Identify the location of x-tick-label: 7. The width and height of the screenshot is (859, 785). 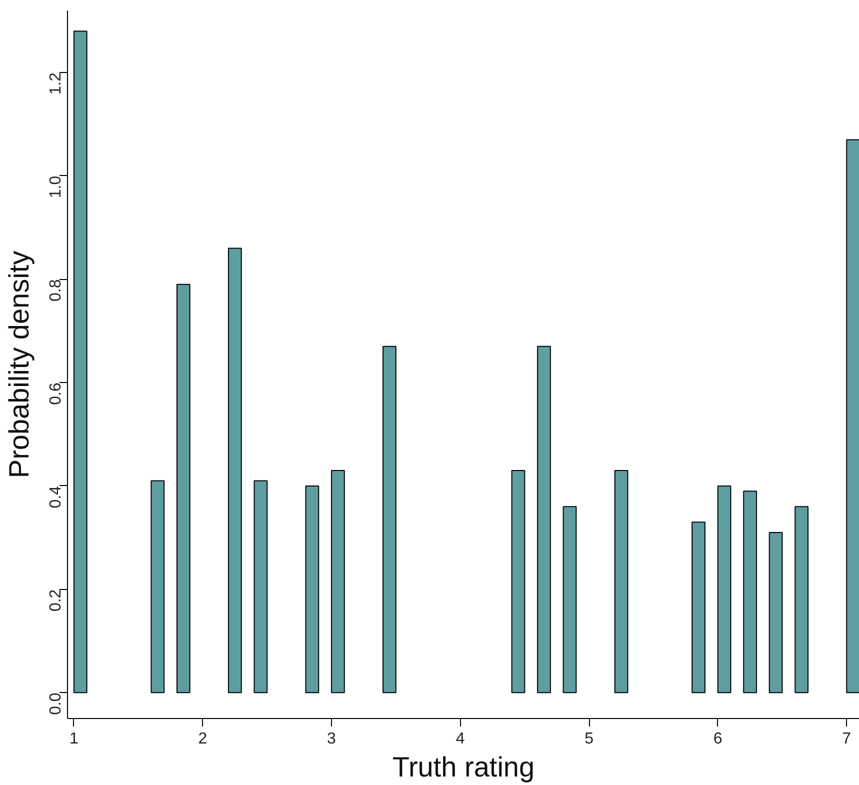
(847, 739).